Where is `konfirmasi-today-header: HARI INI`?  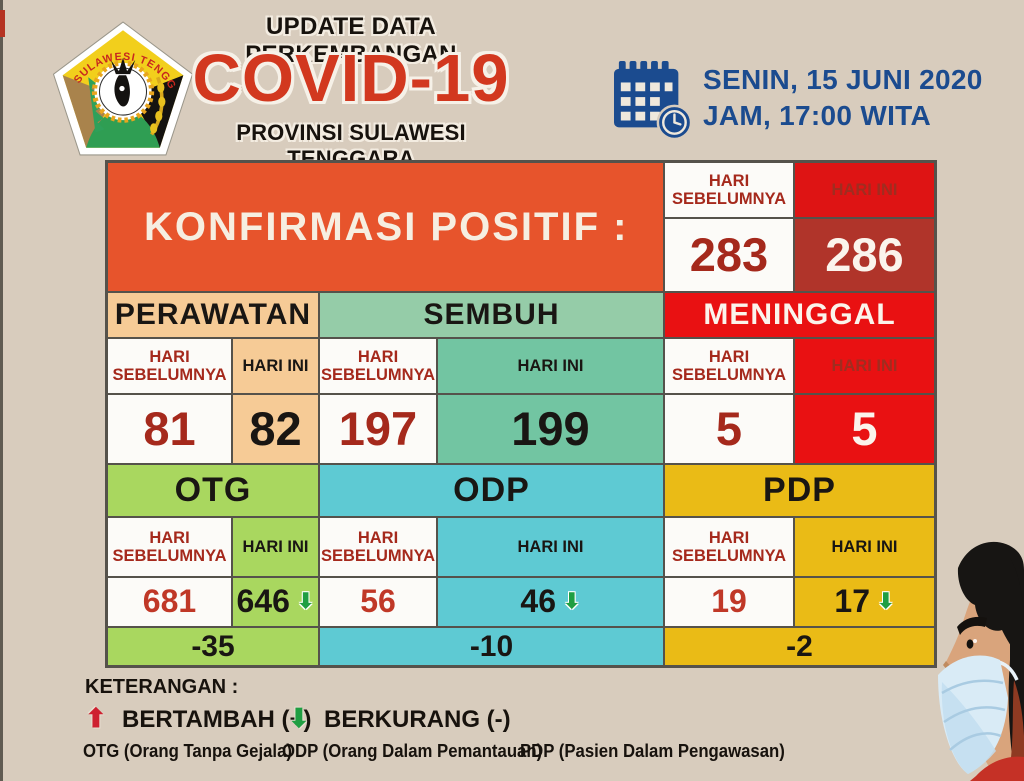
konfirmasi-today-header: HARI INI is located at coordinates (864, 190).